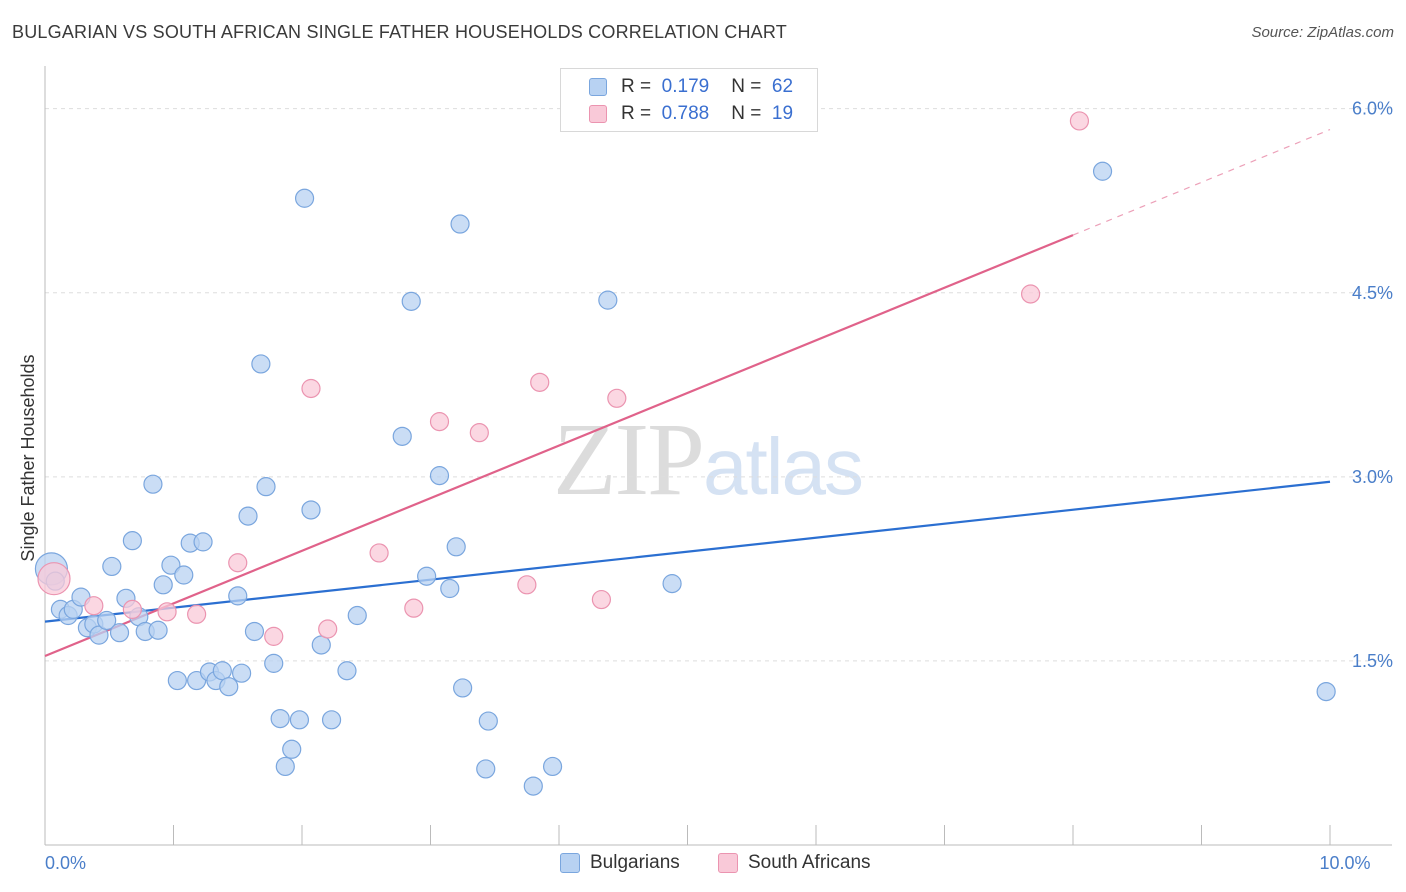  I want to click on bottom-legend-bulgarians: Bulgarians, so click(620, 863).